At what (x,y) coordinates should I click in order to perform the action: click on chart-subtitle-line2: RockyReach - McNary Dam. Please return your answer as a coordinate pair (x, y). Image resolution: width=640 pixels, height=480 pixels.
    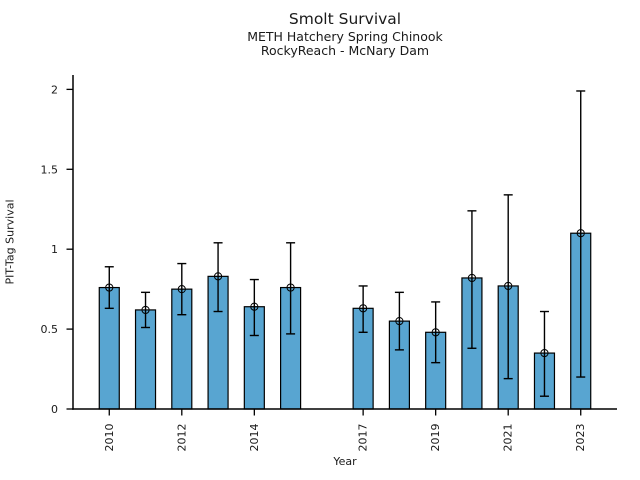
    Looking at the image, I should click on (345, 50).